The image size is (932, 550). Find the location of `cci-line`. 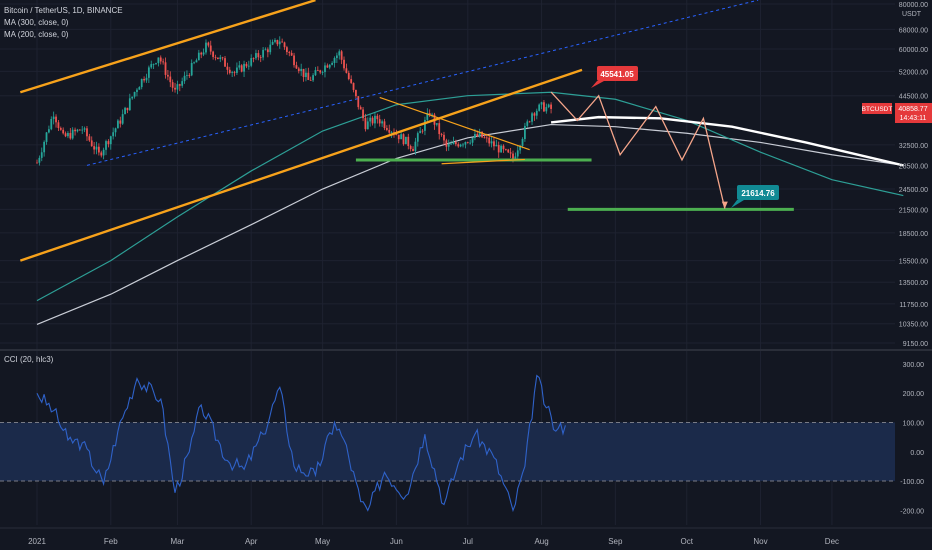

cci-line is located at coordinates (301, 443).